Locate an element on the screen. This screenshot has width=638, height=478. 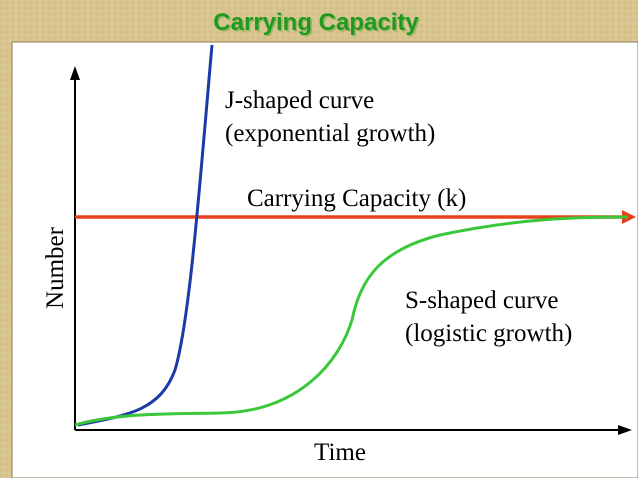
s-curve-desc: (logistic growth) is located at coordinates (488, 333).